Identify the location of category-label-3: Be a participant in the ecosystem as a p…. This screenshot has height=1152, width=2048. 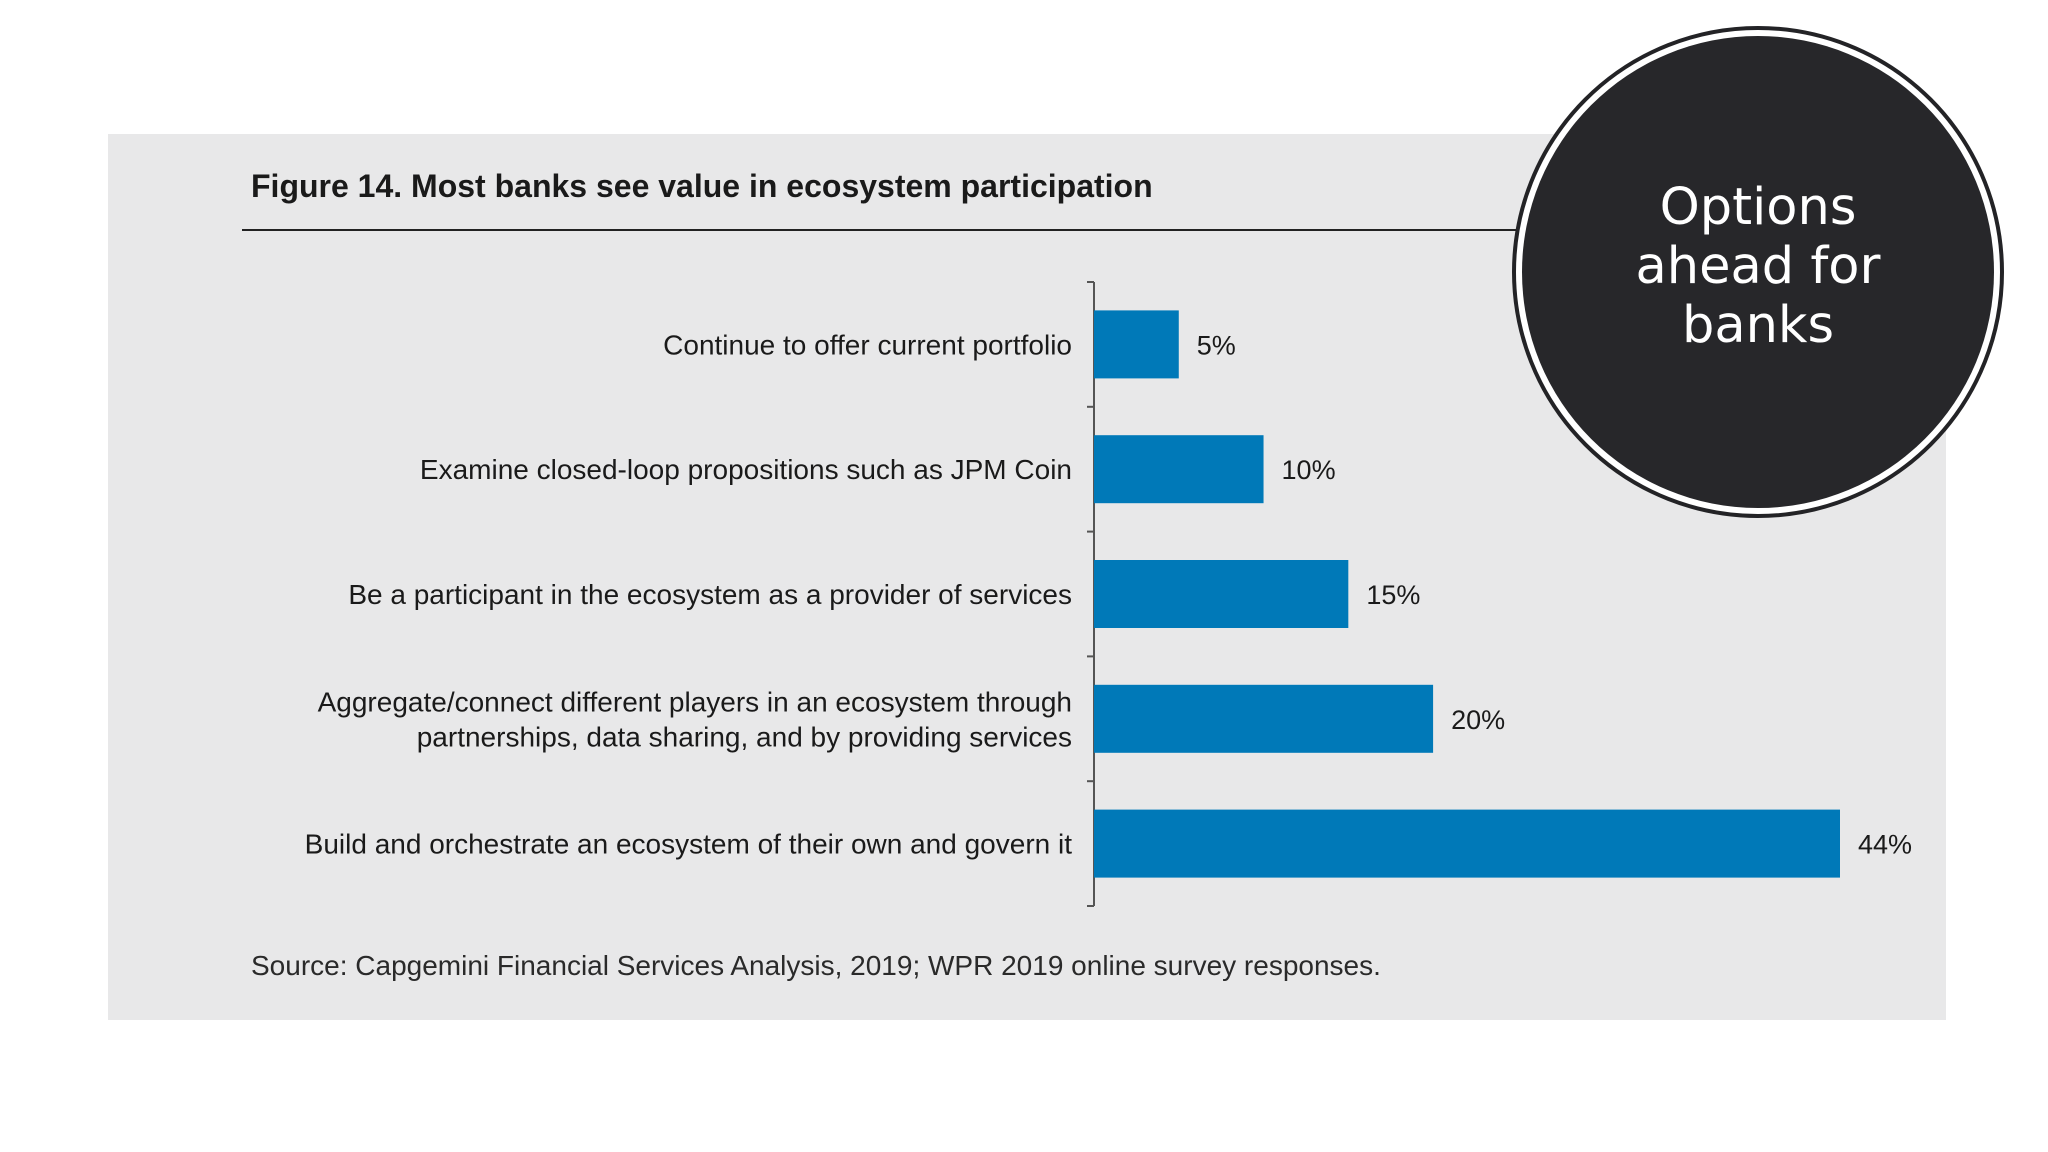
(710, 594).